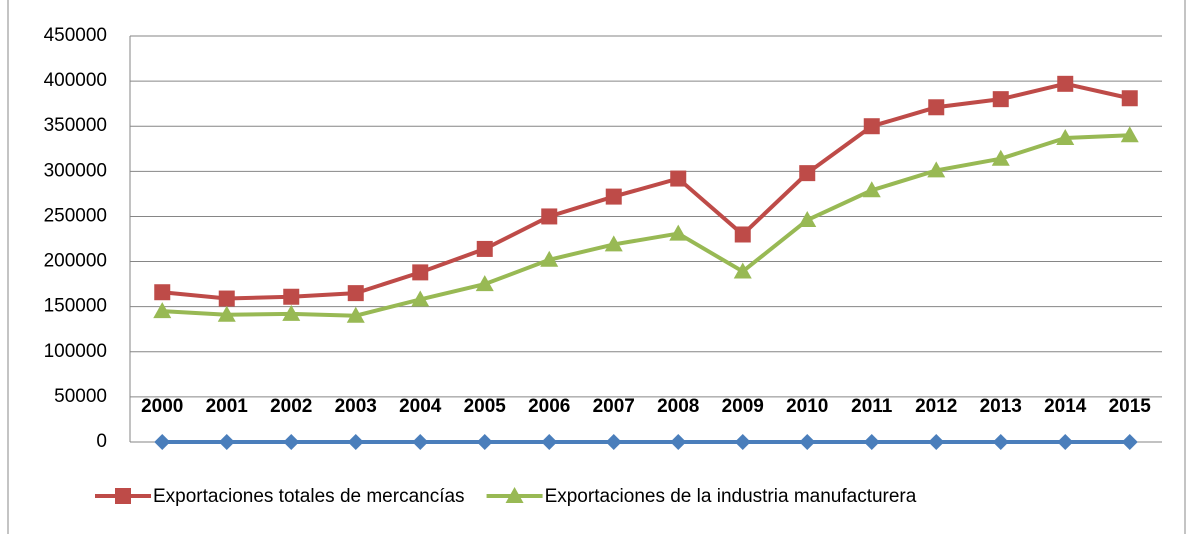 The image size is (1187, 534). What do you see at coordinates (75, 261) in the screenshot?
I see `y-tick-label: 200000` at bounding box center [75, 261].